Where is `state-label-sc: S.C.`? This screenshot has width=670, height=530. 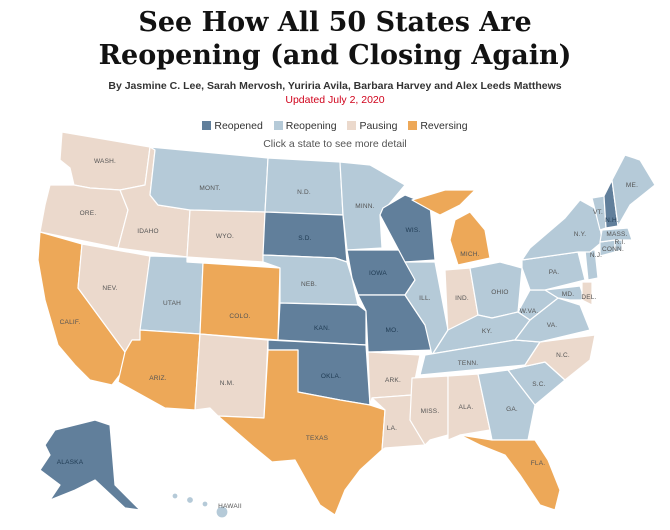 state-label-sc: S.C. is located at coordinates (538, 384).